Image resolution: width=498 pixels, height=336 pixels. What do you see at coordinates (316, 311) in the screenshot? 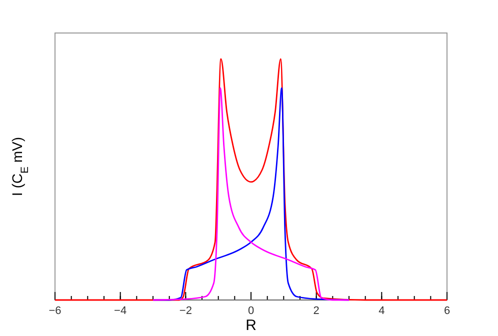
I see `x-tick-label: 2` at bounding box center [316, 311].